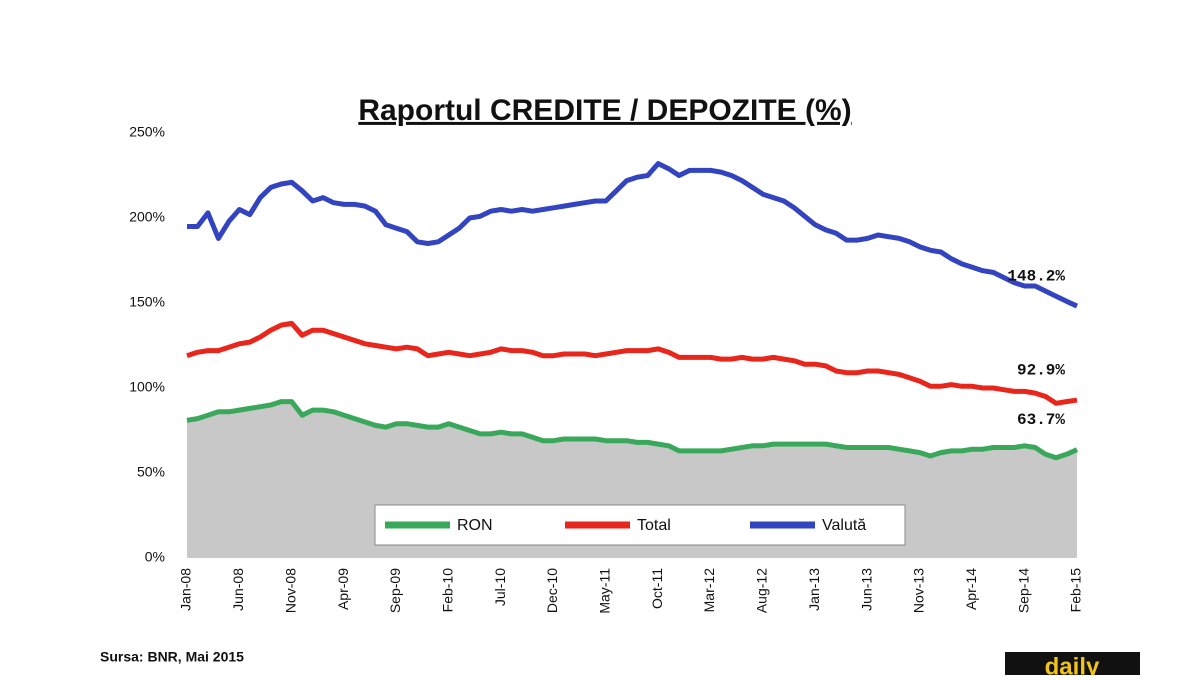 This screenshot has width=1200, height=680. What do you see at coordinates (186, 589) in the screenshot?
I see `x-tick-label: Jan-08` at bounding box center [186, 589].